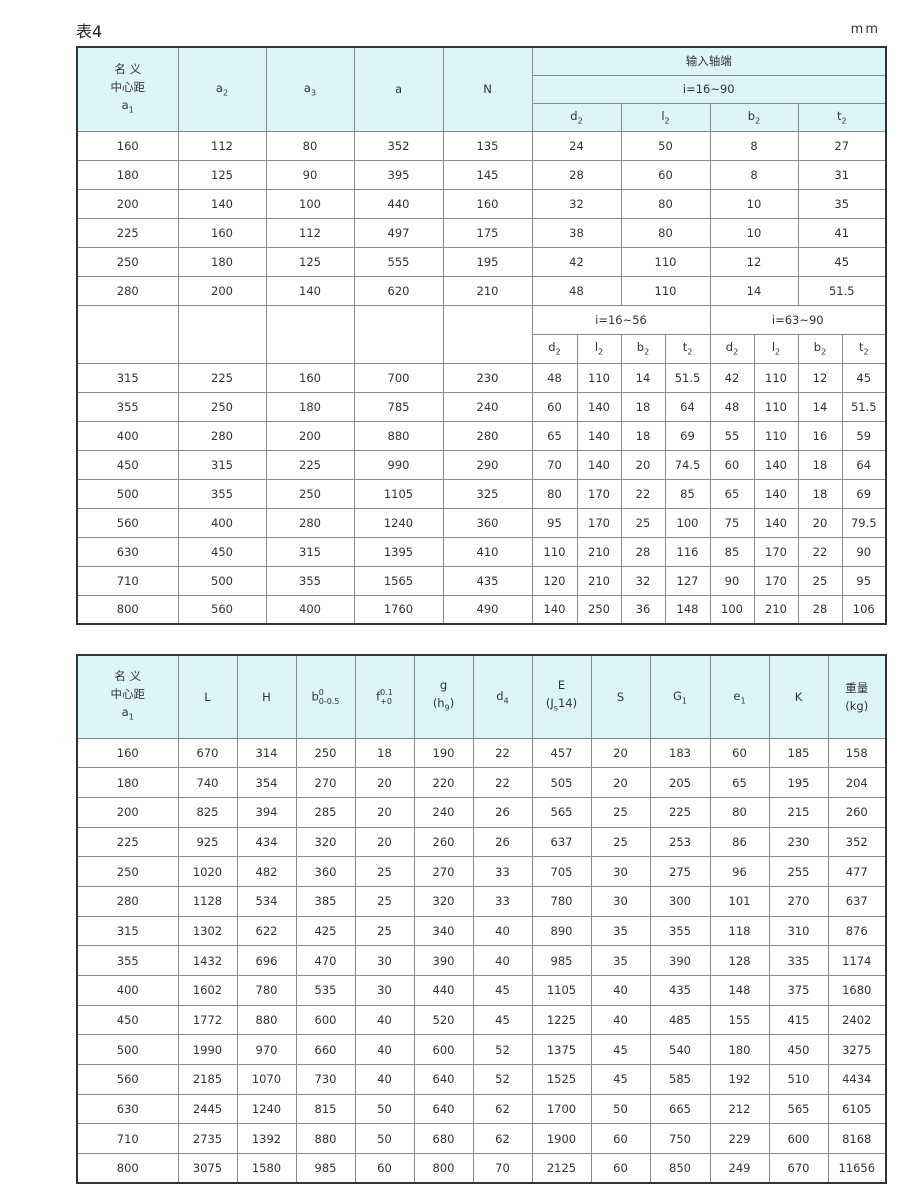 Image resolution: width=920 pixels, height=1200 pixels. Describe the element at coordinates (754, 203) in the screenshot. I see `table-cell: 10` at that location.